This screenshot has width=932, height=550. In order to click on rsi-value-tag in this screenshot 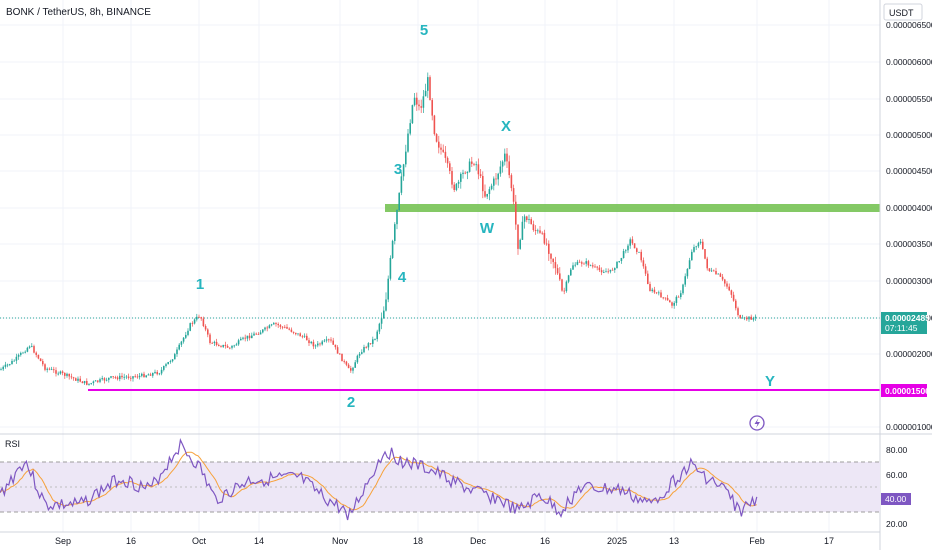, I will do `click(896, 499)`.